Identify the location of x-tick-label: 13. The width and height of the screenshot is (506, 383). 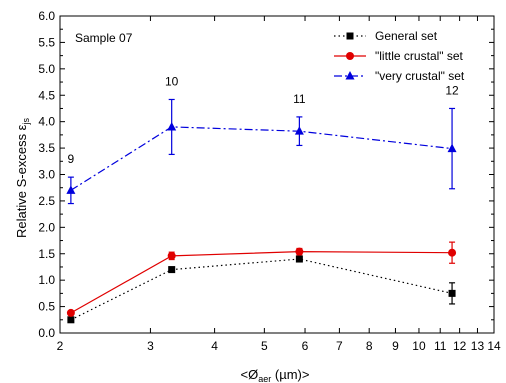
(478, 346).